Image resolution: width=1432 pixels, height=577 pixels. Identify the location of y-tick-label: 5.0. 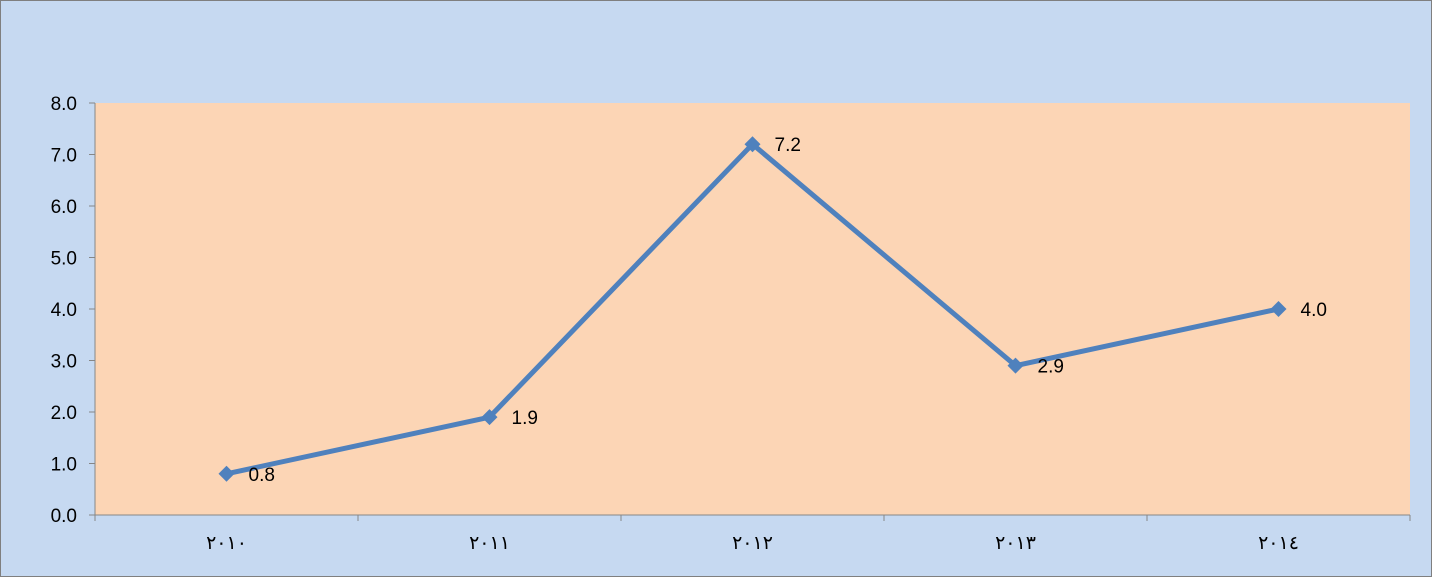
(64, 259).